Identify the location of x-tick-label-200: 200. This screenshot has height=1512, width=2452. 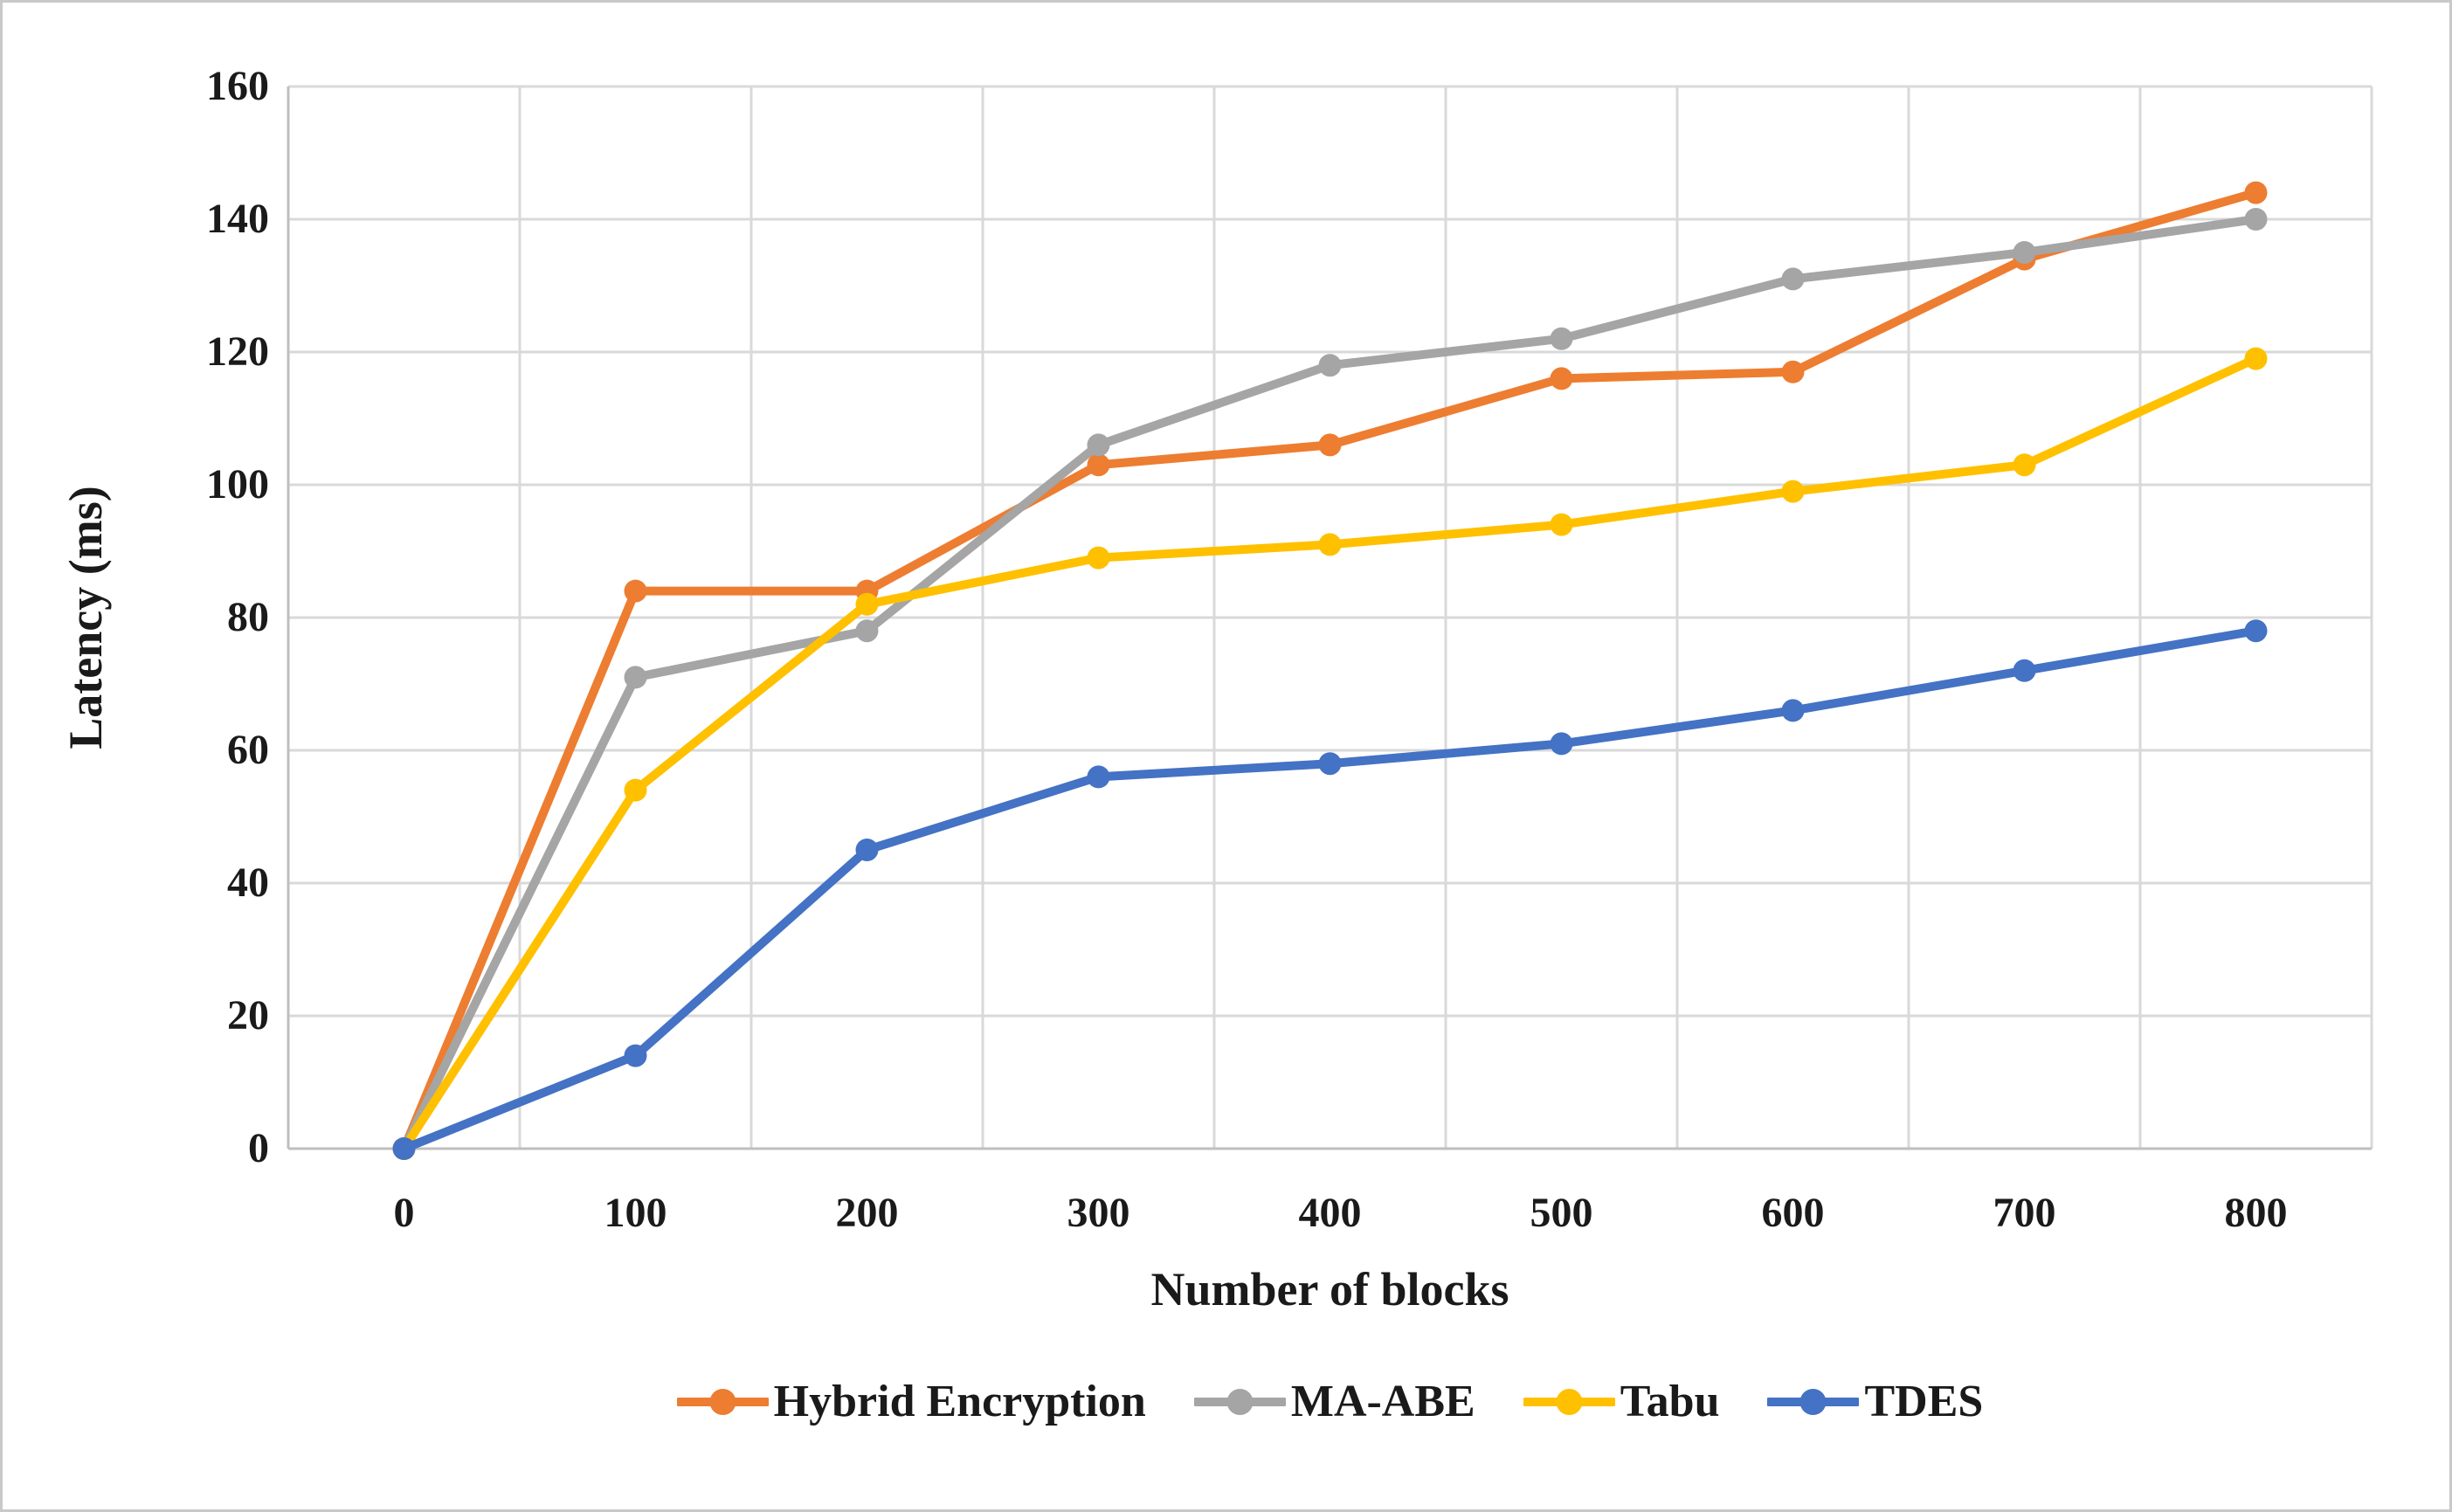
(867, 1213).